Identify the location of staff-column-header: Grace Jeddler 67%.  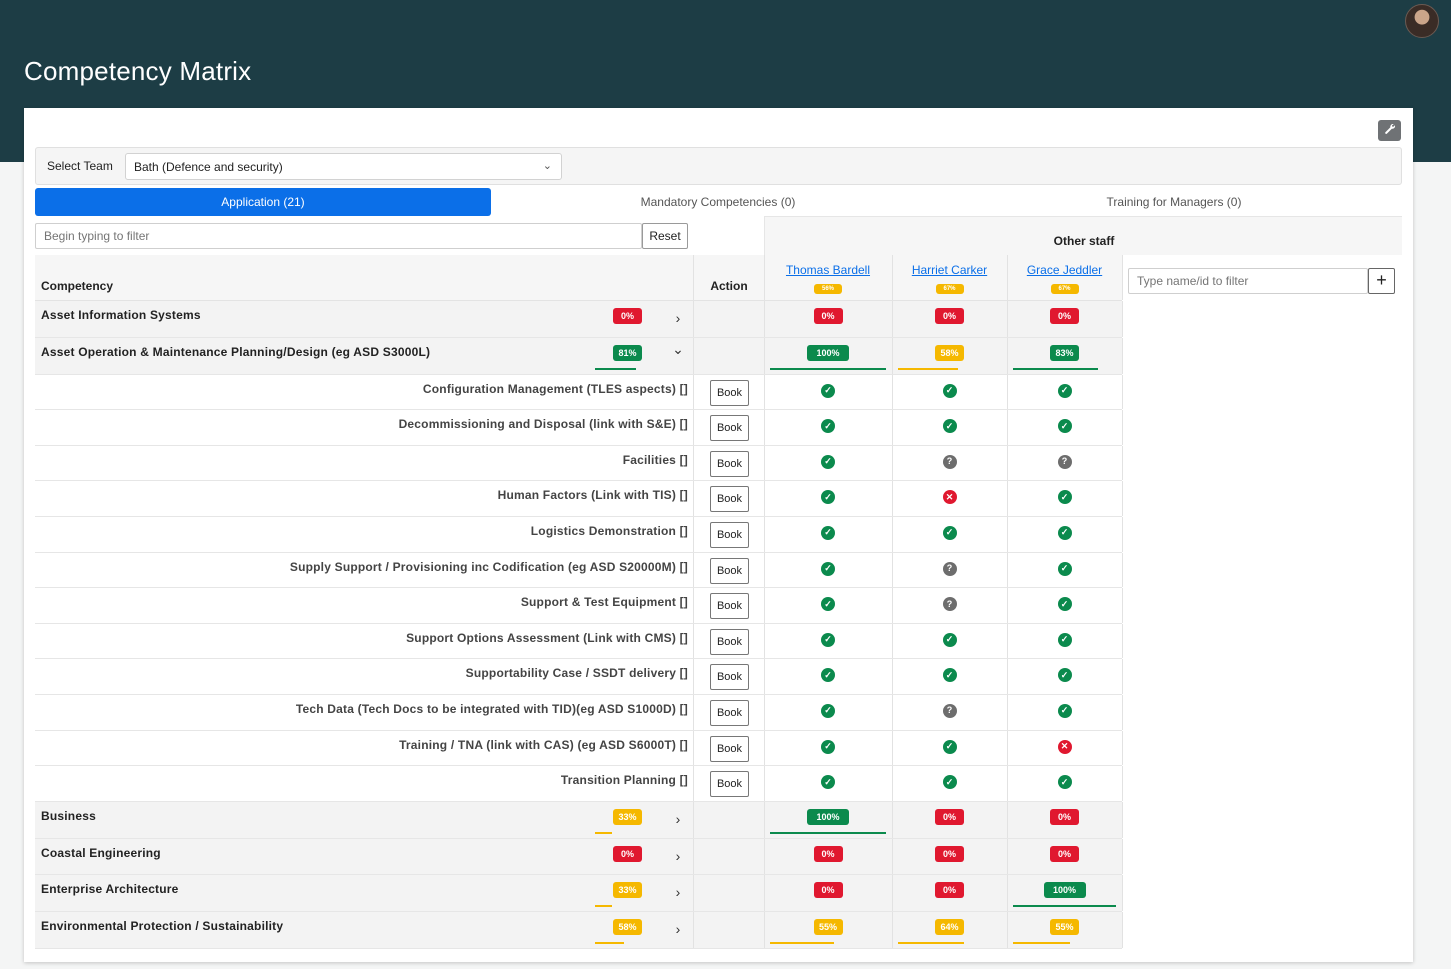
(1064, 278).